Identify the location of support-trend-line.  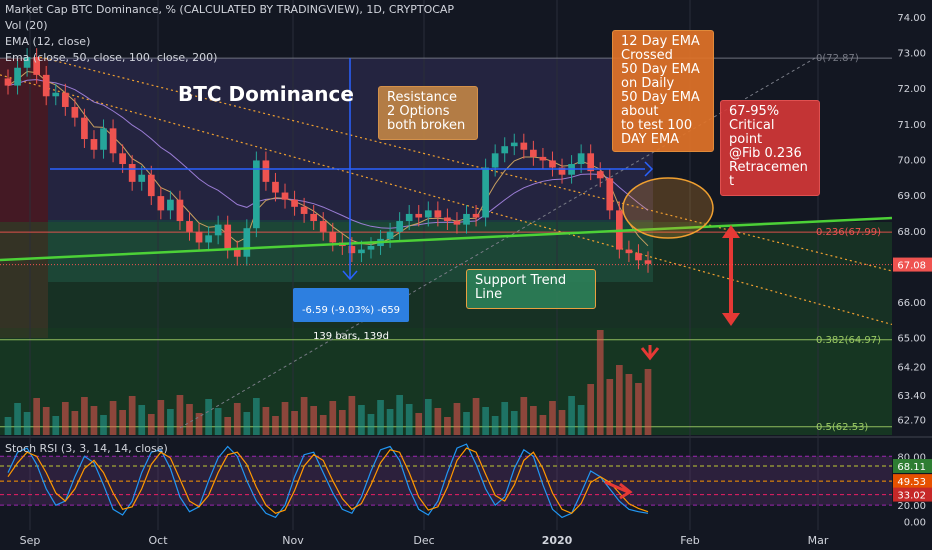
(446, 239).